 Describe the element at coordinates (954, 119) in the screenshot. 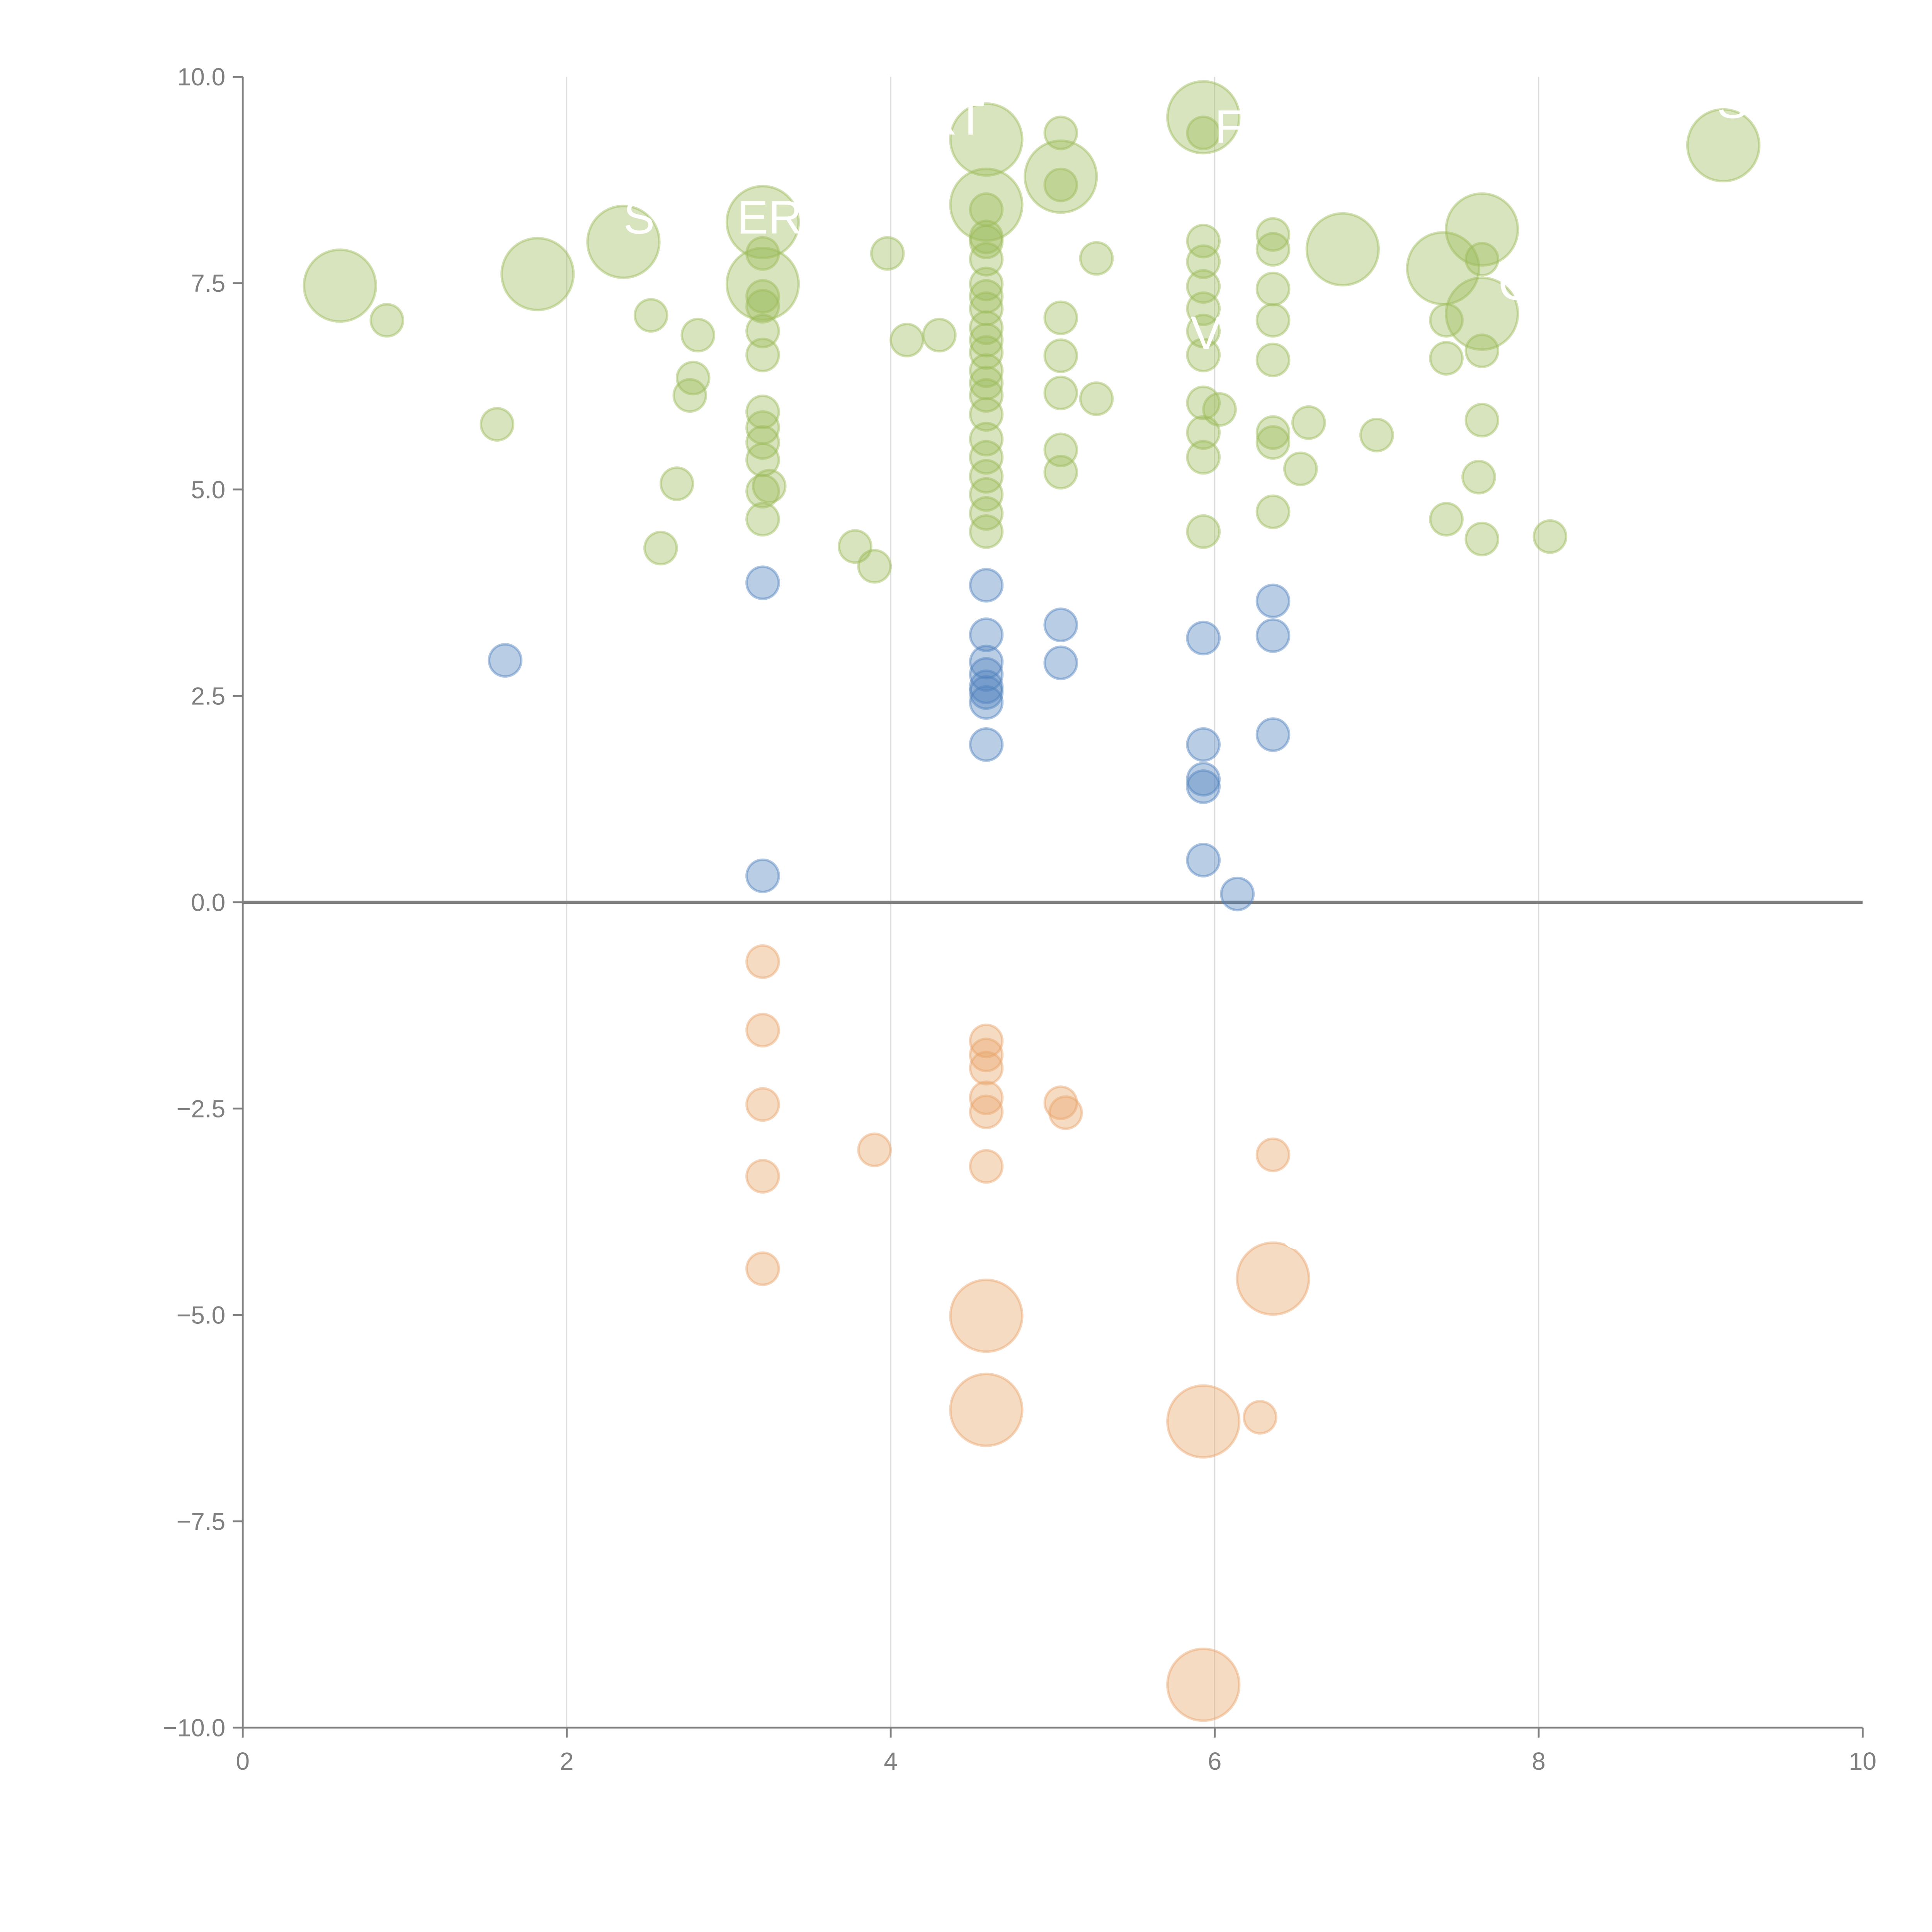

I see `annotation-label: RT` at that location.